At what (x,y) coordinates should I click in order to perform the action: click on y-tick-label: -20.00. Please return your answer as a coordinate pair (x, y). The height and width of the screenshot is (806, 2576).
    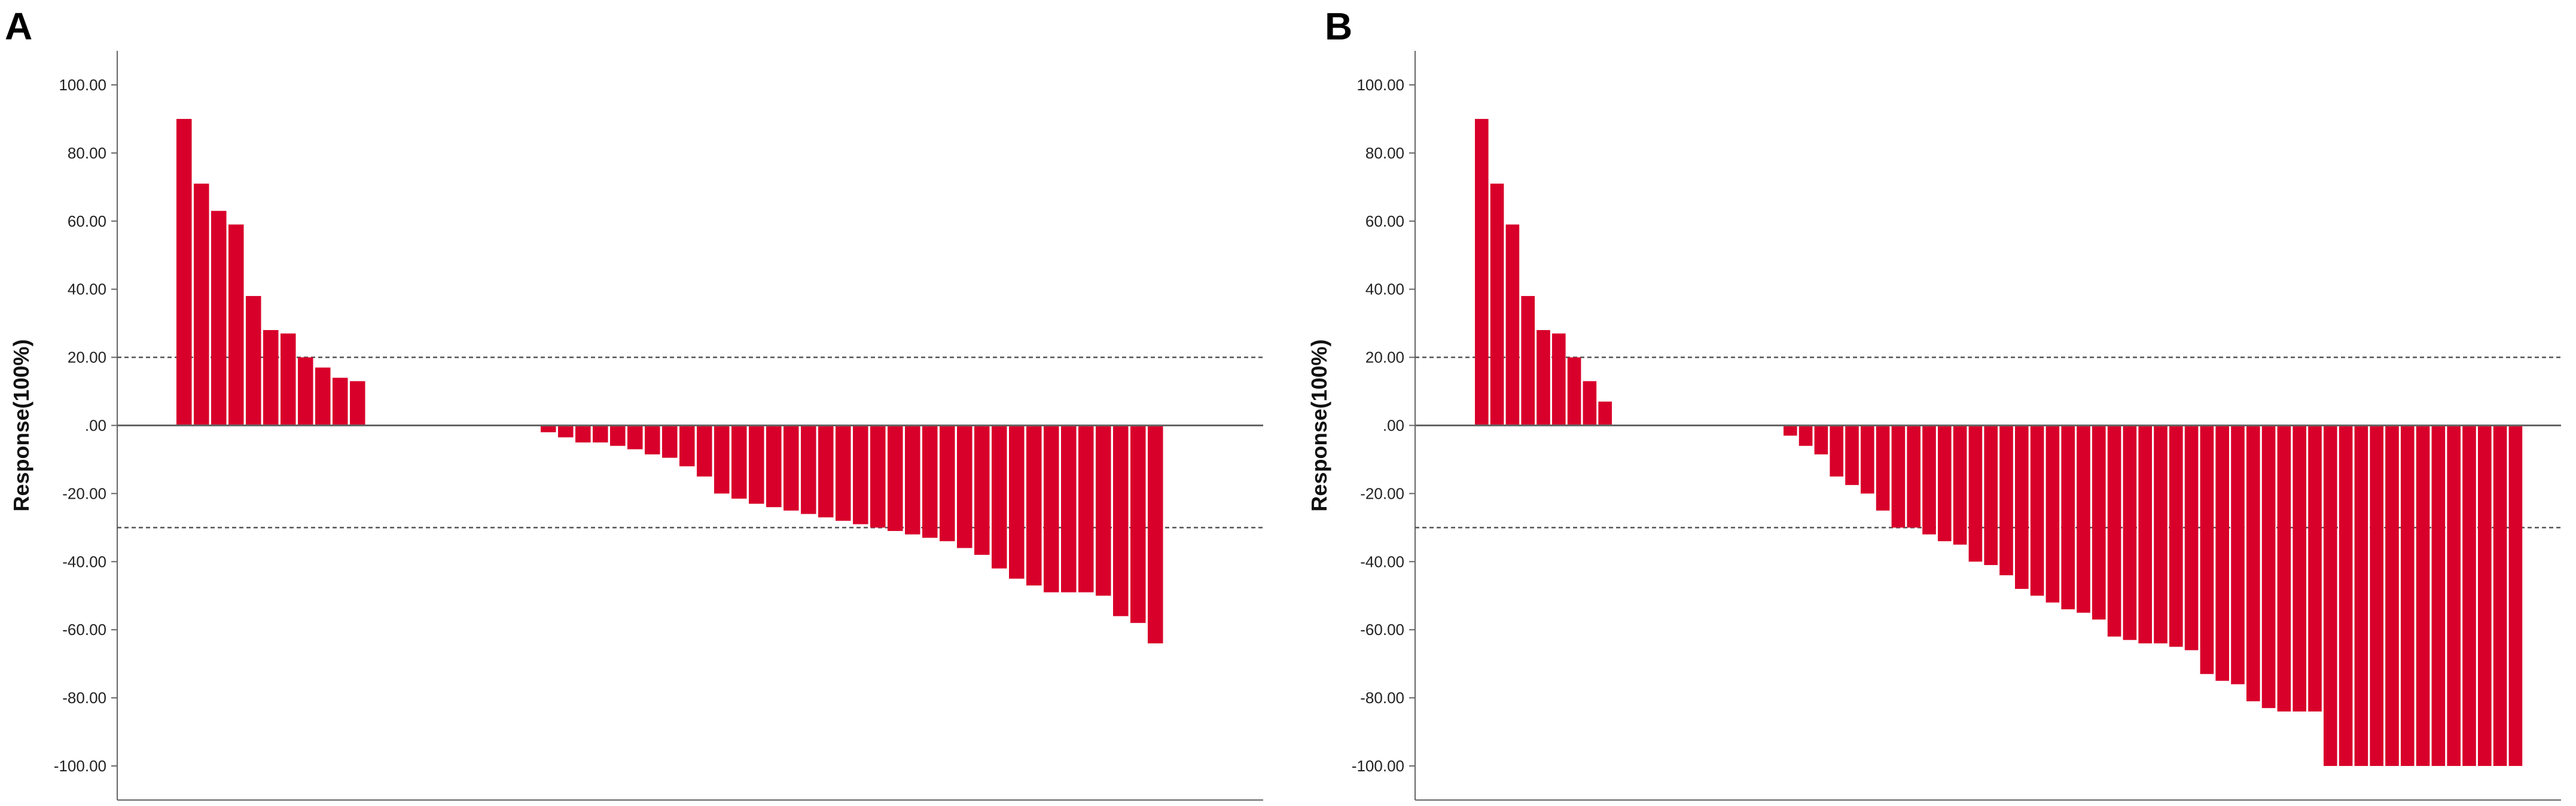
    Looking at the image, I should click on (84, 493).